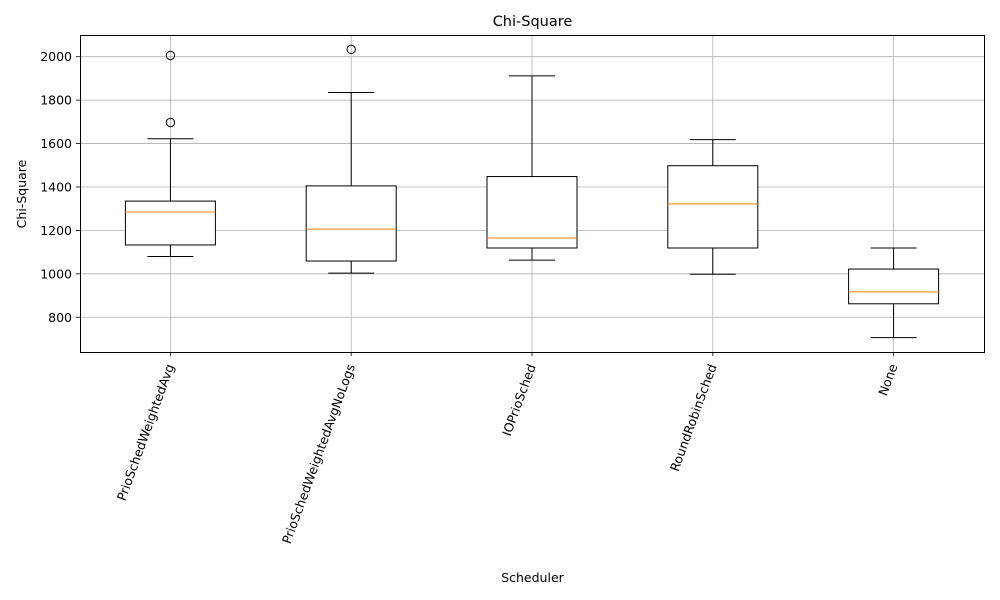  Describe the element at coordinates (532, 168) in the screenshot. I see `box-IOPrioSched` at that location.